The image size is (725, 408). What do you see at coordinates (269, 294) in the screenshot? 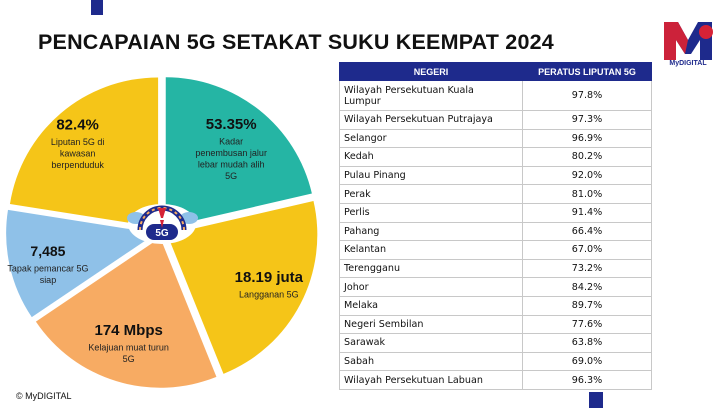
I see `pie-segment-3-label-line: Langganan 5G` at bounding box center [269, 294].